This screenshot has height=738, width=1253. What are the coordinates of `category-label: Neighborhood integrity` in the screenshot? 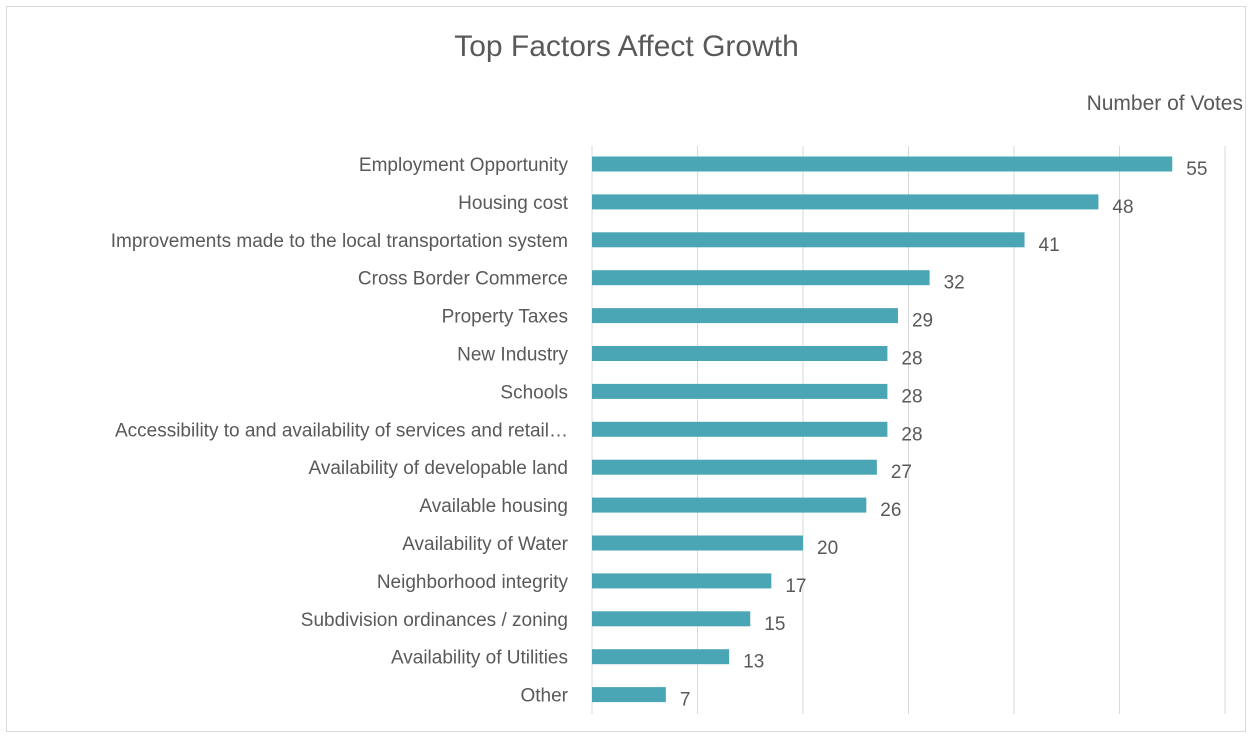 It's located at (473, 582).